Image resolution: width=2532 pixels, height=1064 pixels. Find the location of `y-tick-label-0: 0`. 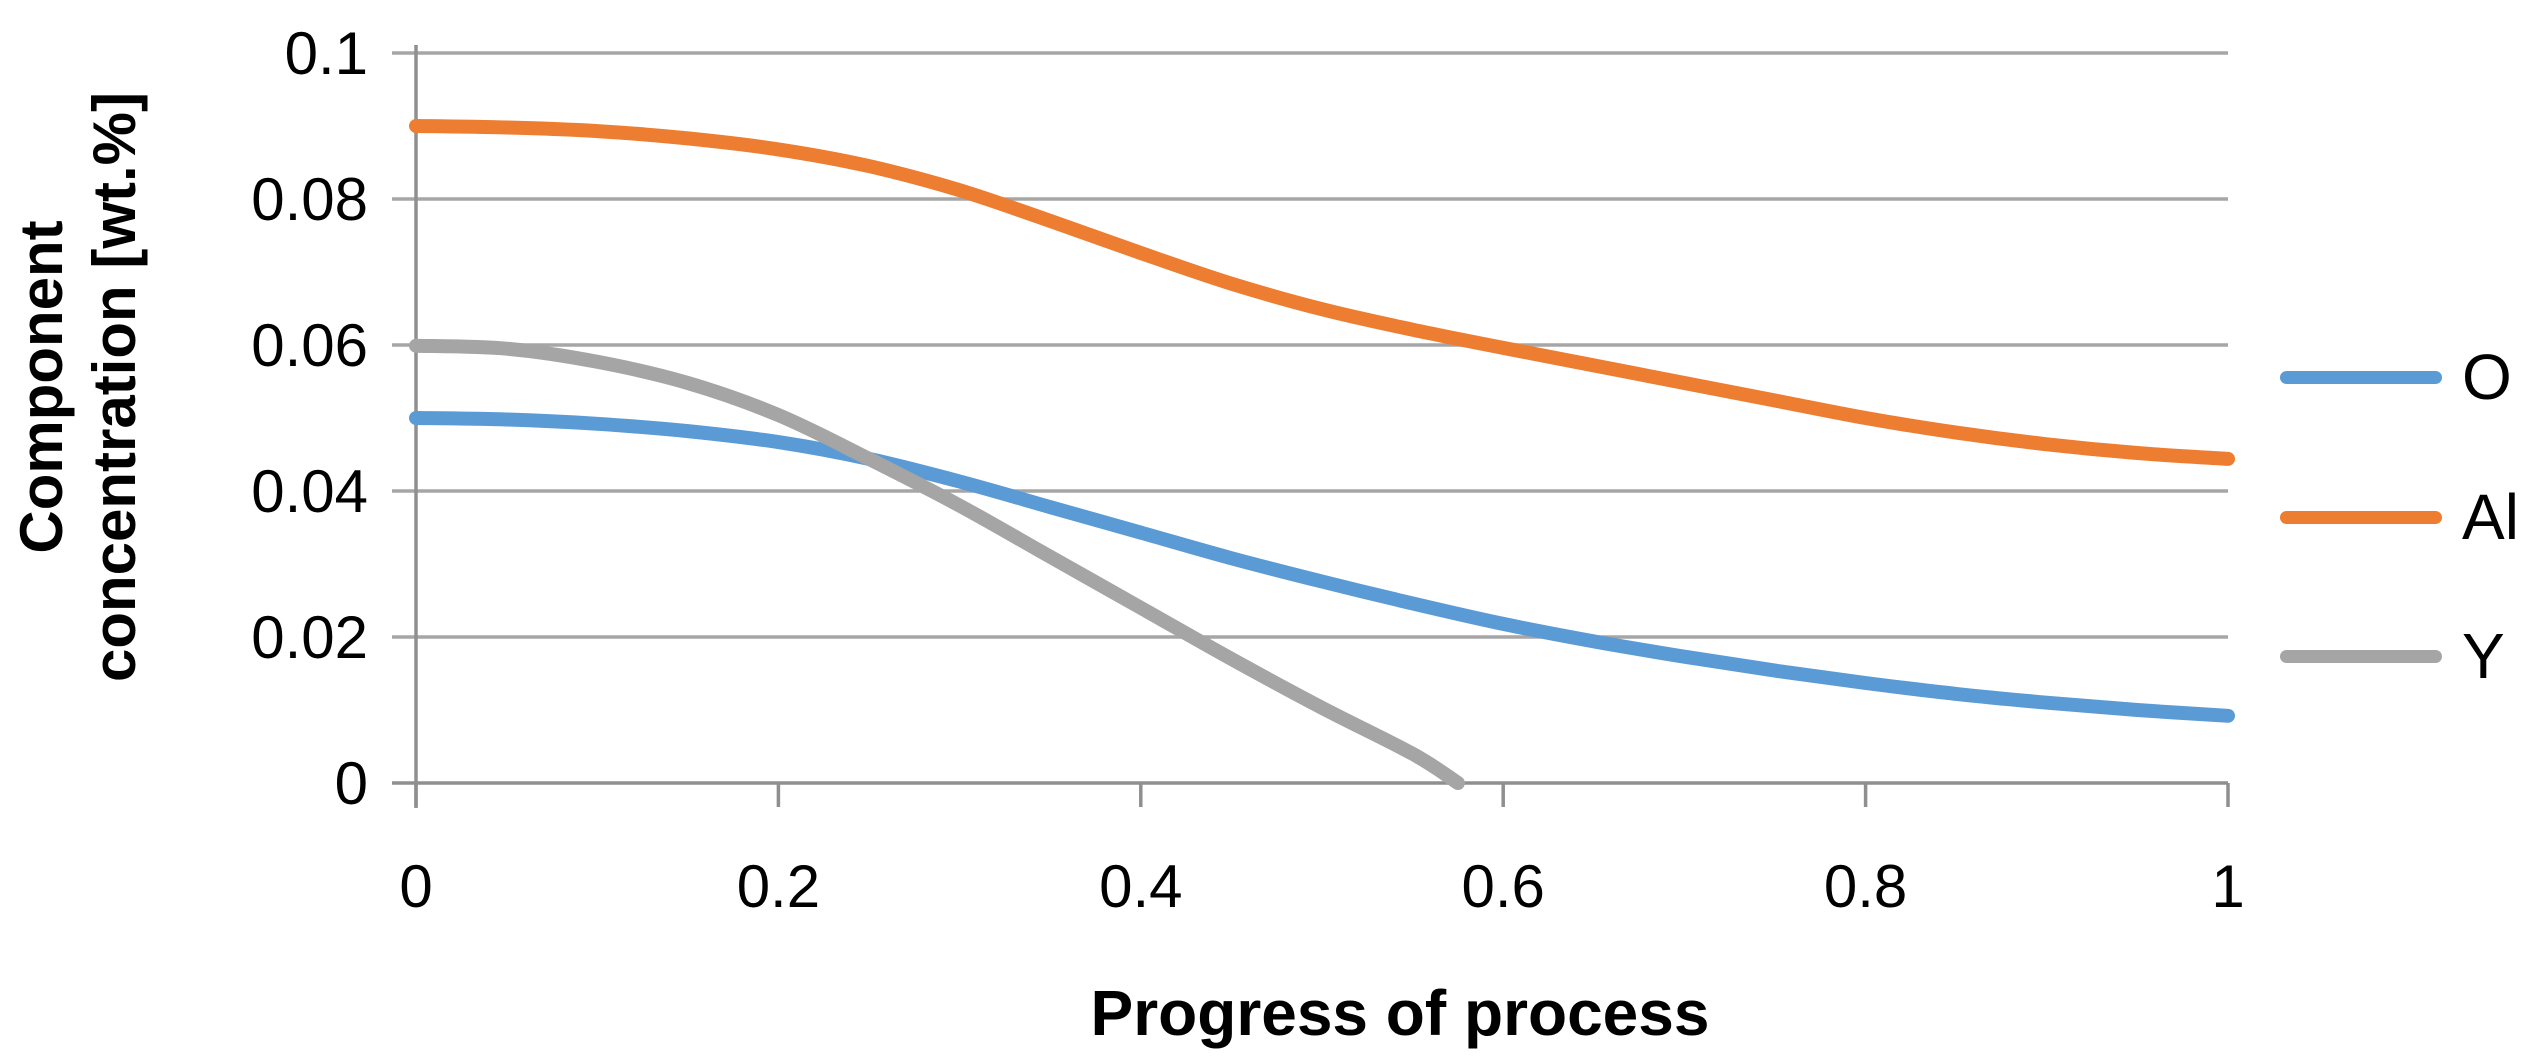

y-tick-label-0: 0 is located at coordinates (351, 783).